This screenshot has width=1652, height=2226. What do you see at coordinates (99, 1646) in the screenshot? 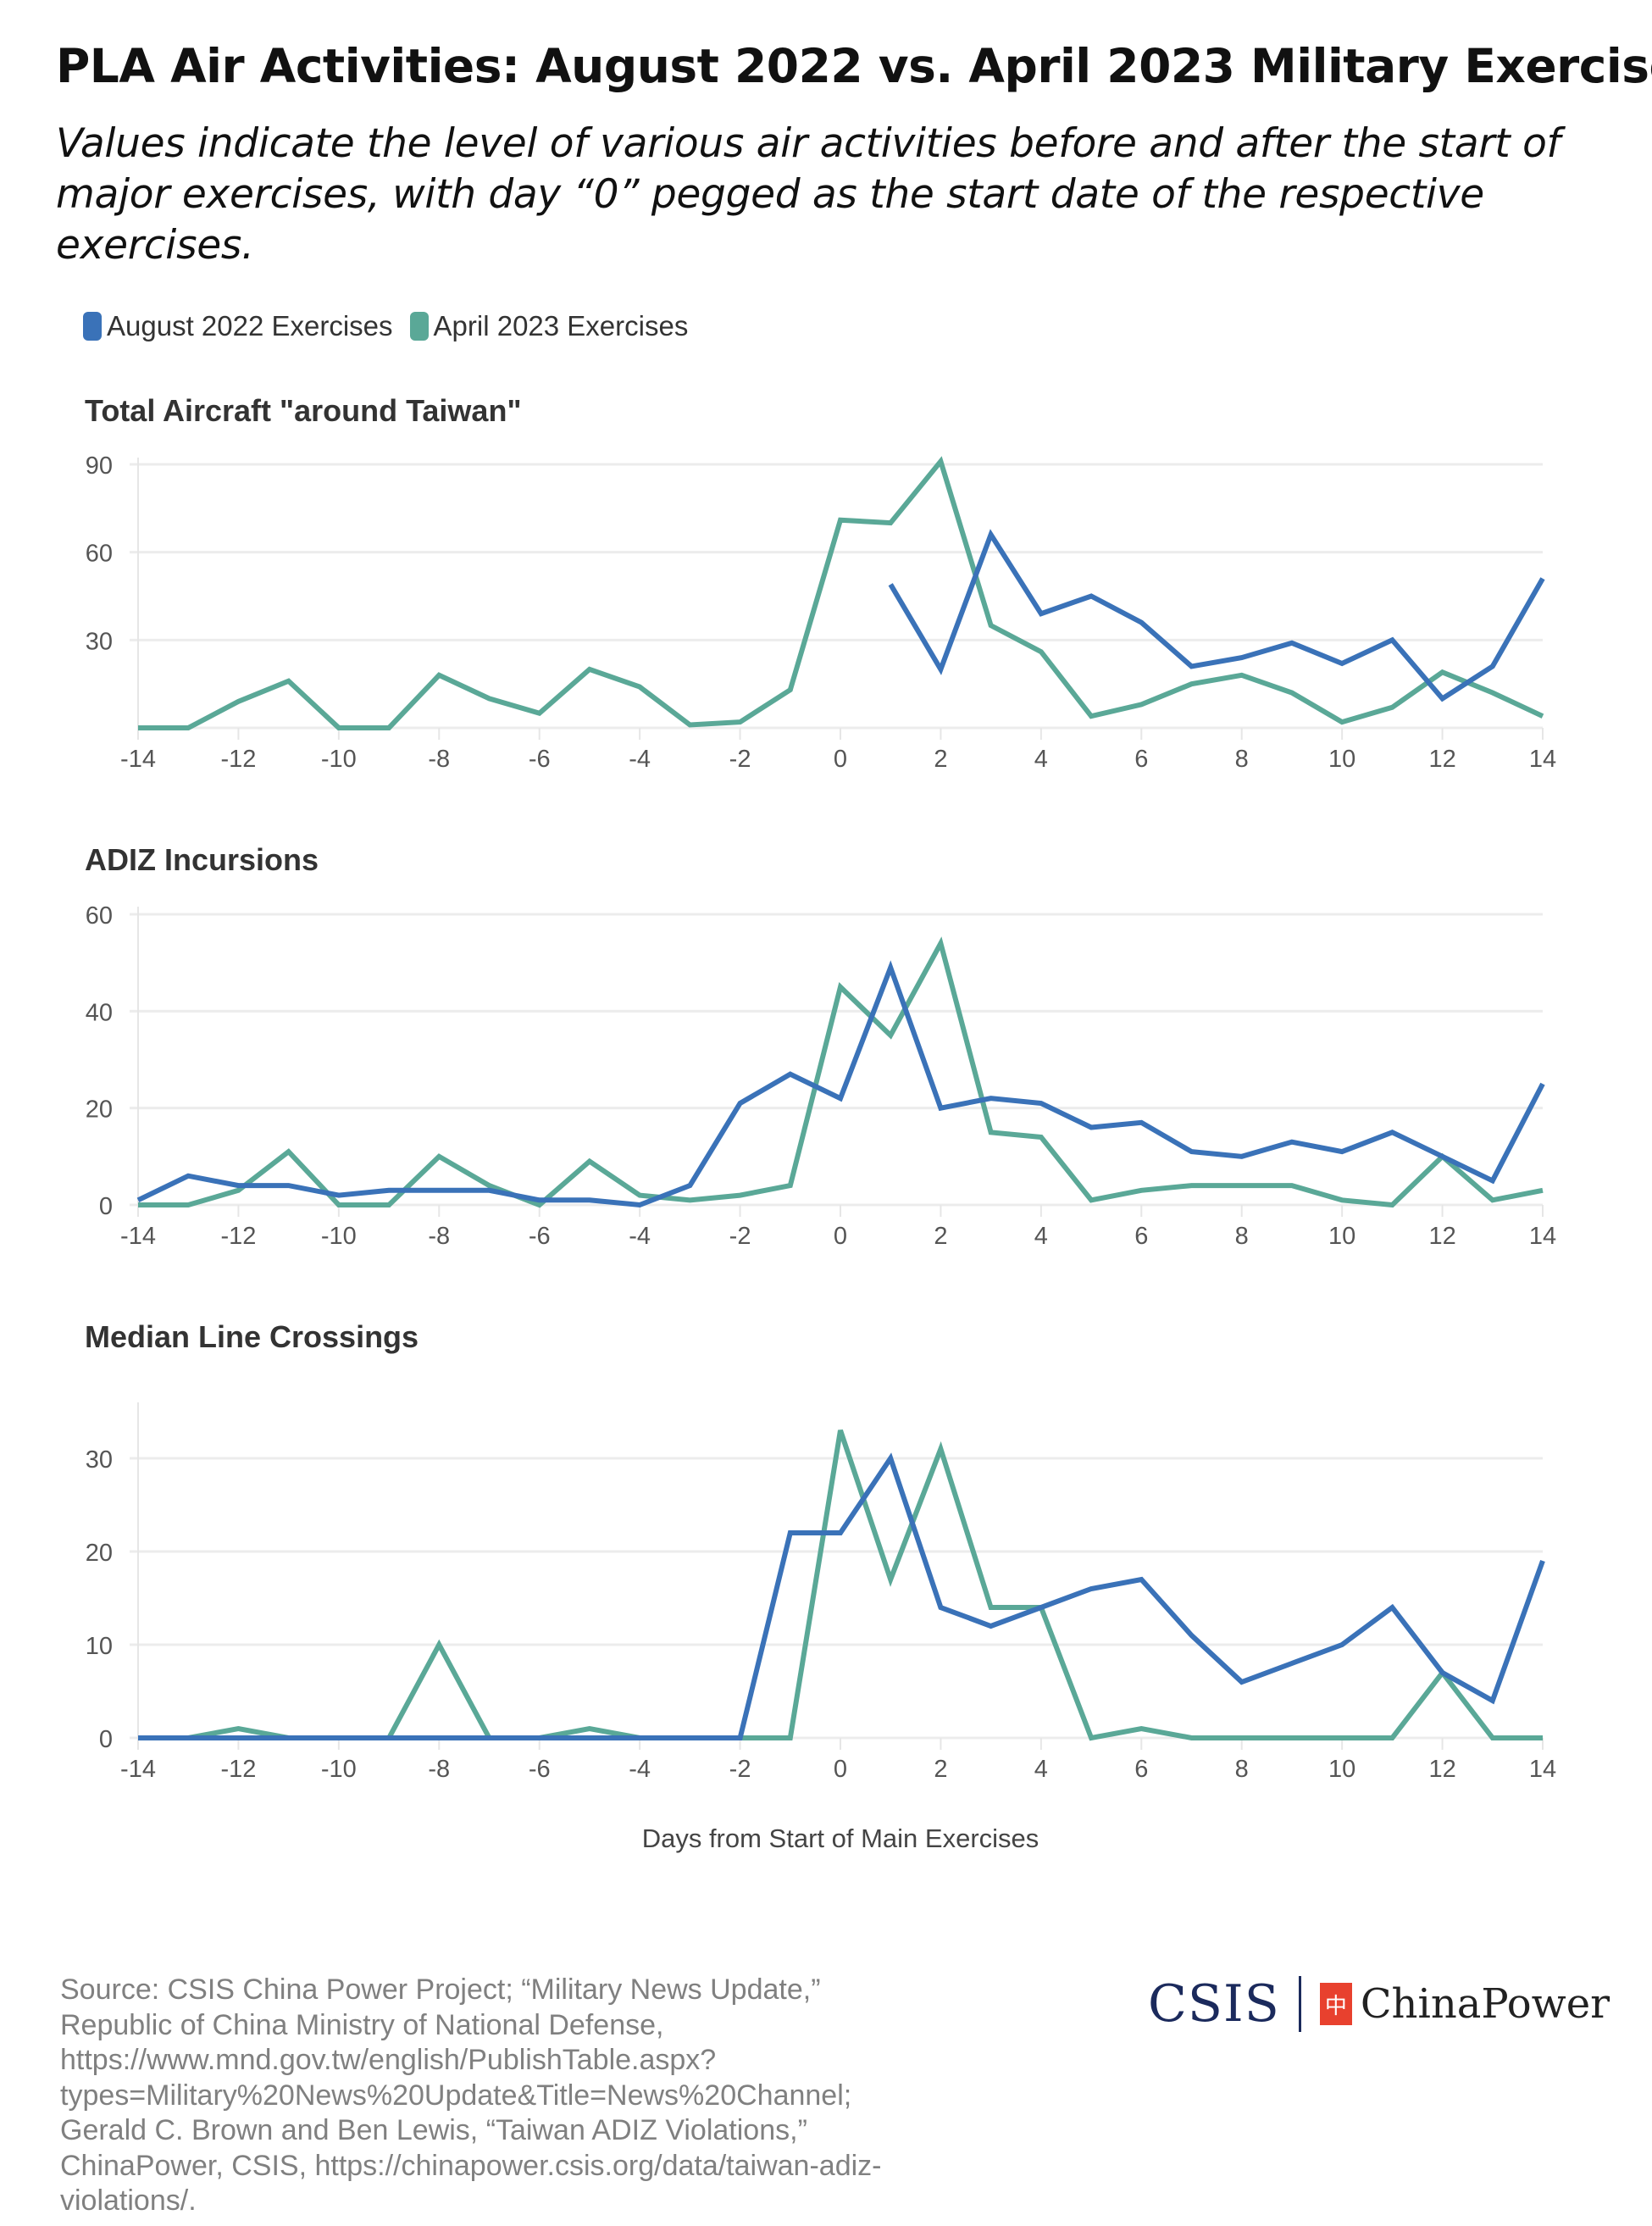
I see `y-tick-label: 10` at bounding box center [99, 1646].